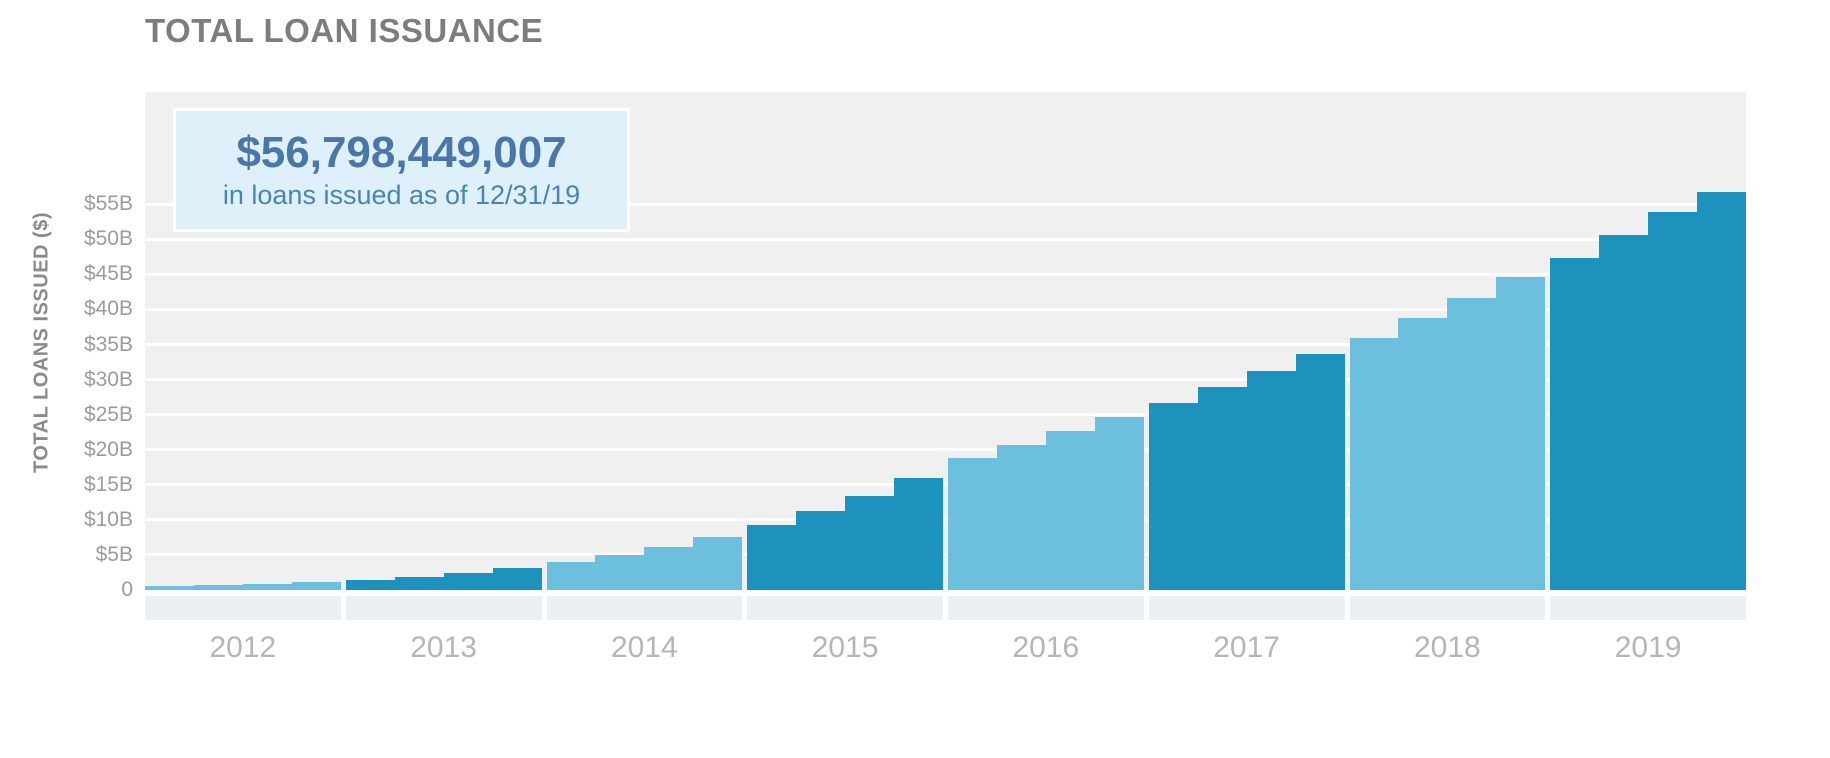 This screenshot has width=1830, height=758. I want to click on bar-2019-q3, so click(1673, 400).